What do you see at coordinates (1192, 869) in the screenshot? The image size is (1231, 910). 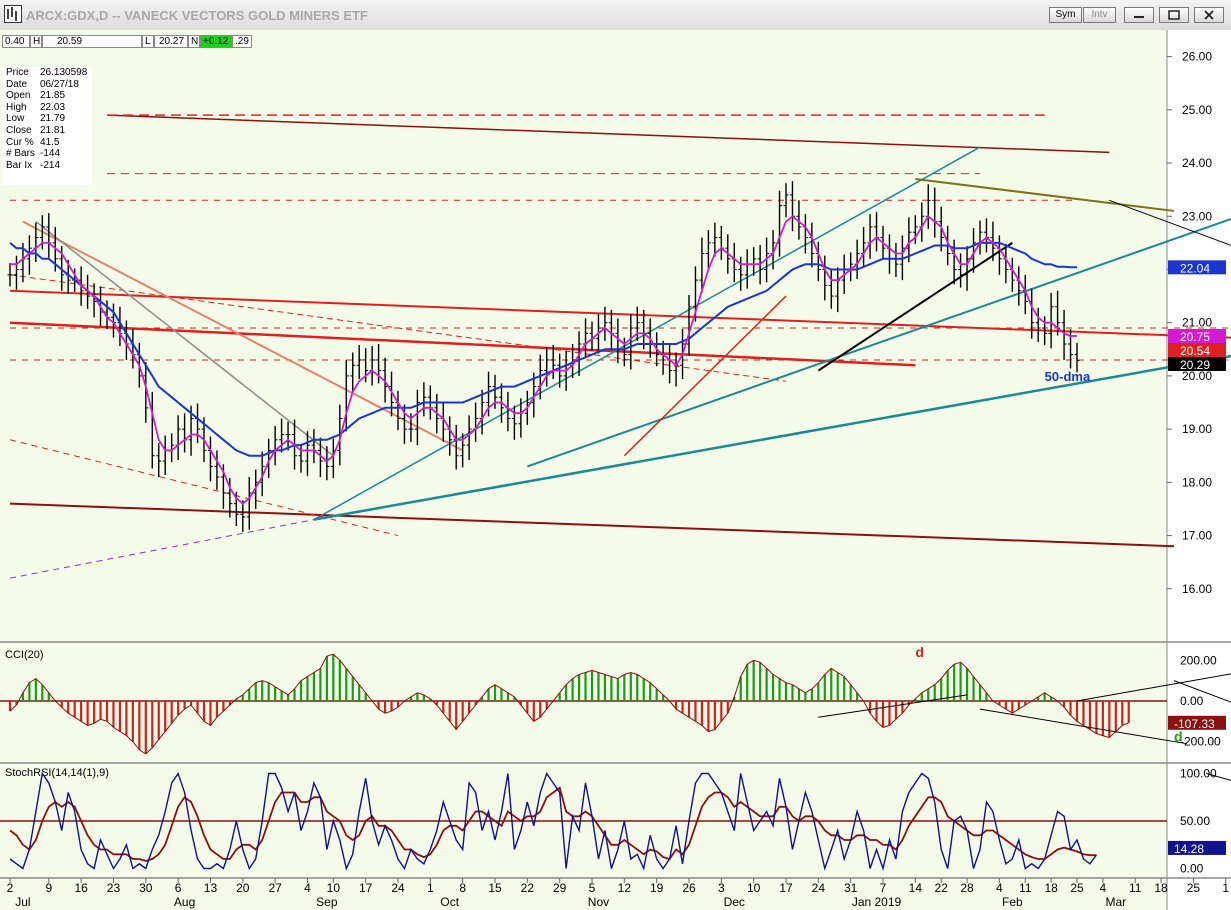 I see `stoch-y-tick-label: 0.00` at bounding box center [1192, 869].